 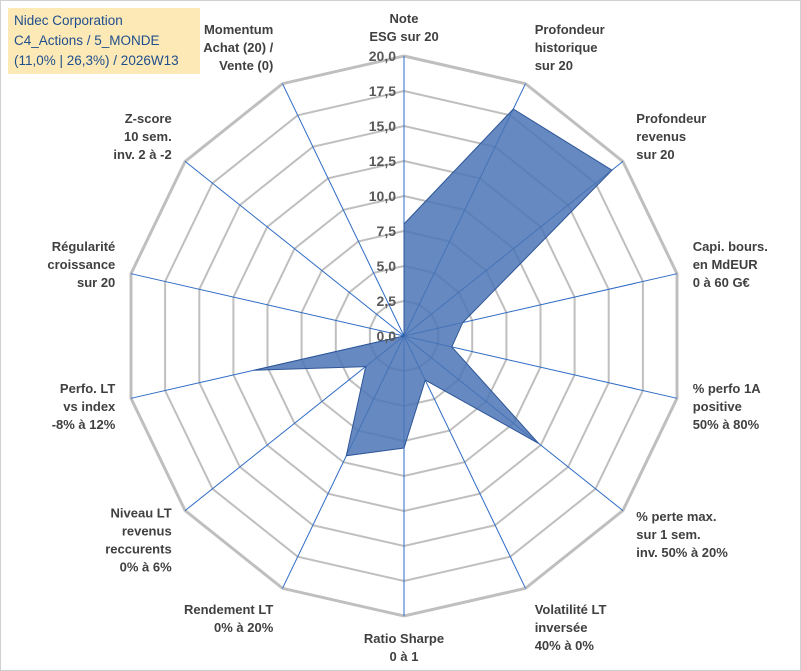 I want to click on axis-label-line: reccurents, so click(x=138, y=549).